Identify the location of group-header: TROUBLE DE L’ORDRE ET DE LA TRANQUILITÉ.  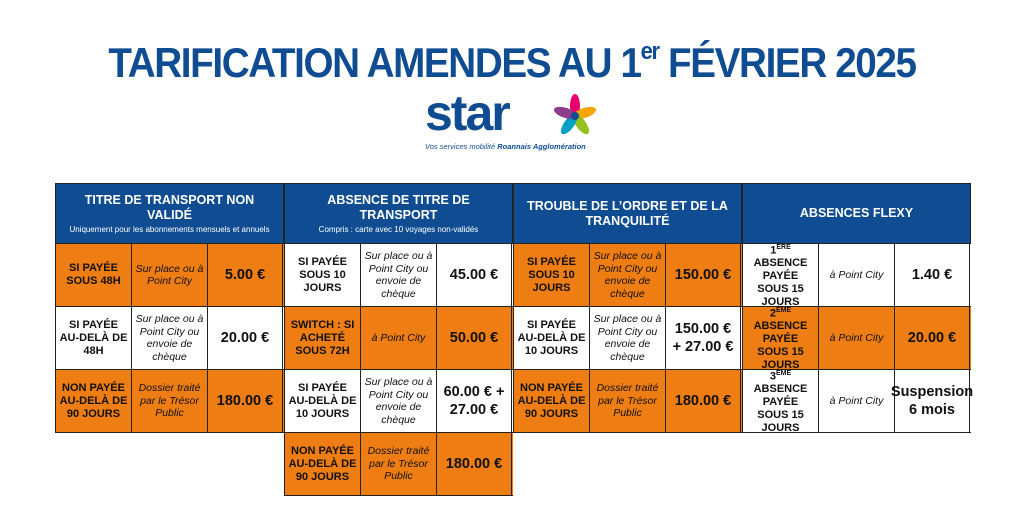
(627, 213).